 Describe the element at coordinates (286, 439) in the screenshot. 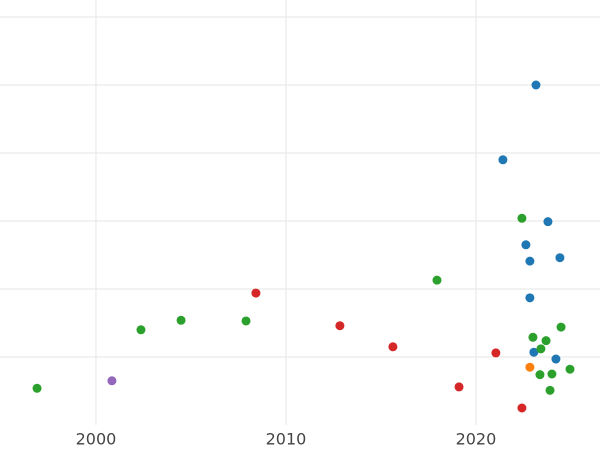

I see `x-tick-label: 2010` at that location.